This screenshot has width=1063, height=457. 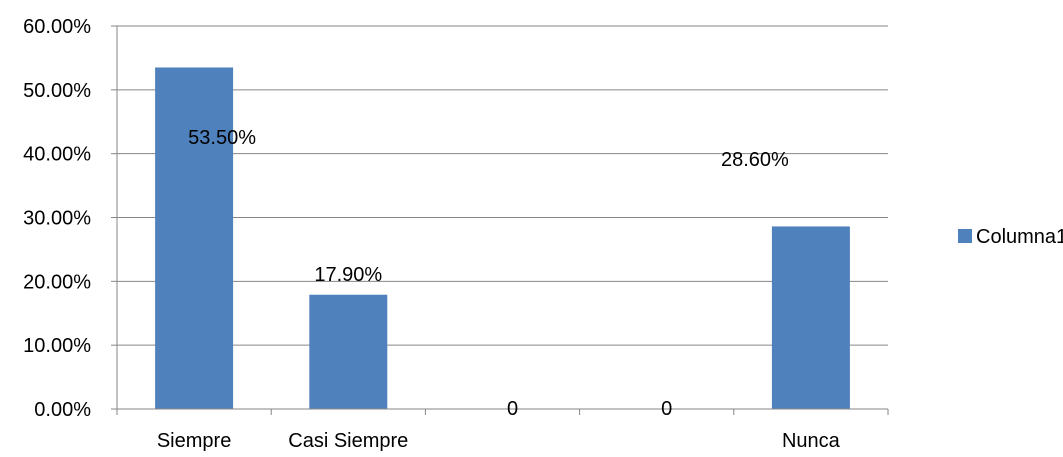 What do you see at coordinates (57, 91) in the screenshot?
I see `y-tick-label: 50.00%` at bounding box center [57, 91].